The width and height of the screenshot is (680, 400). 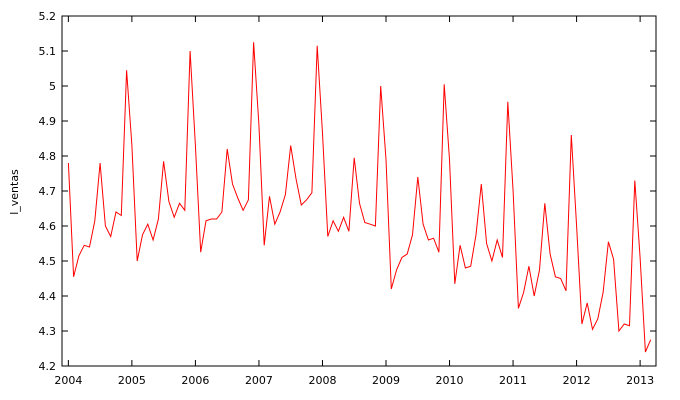 What do you see at coordinates (577, 380) in the screenshot?
I see `x-tick-label: 2012` at bounding box center [577, 380].